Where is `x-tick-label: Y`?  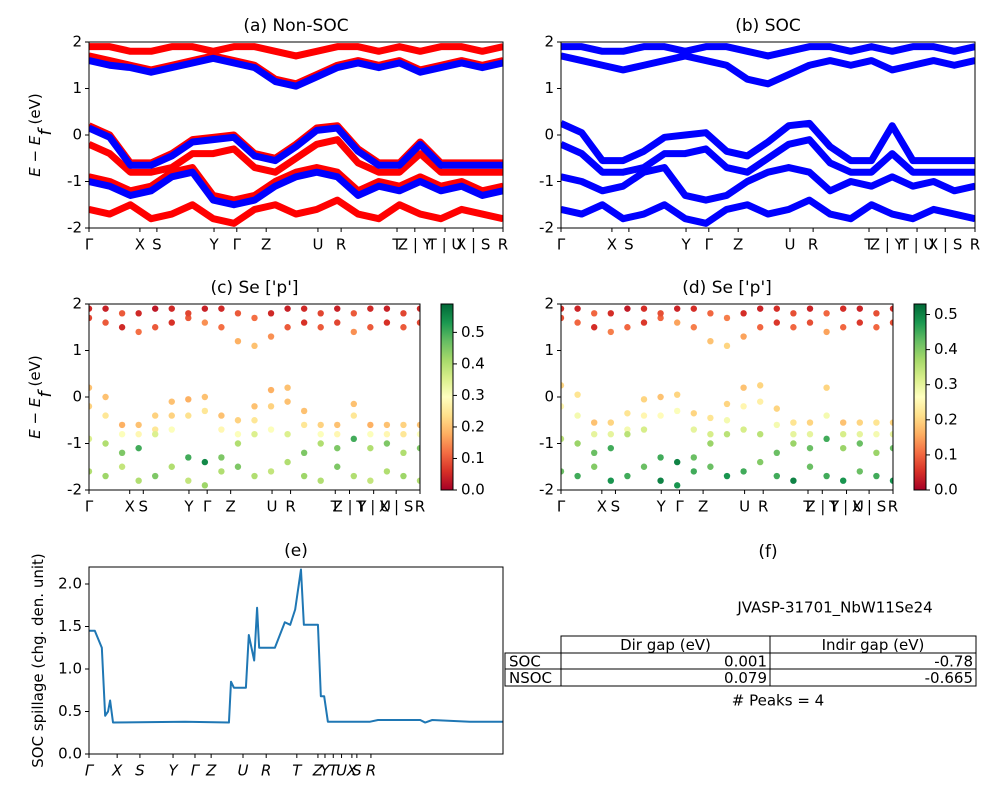
x-tick-label: Y is located at coordinates (213, 245).